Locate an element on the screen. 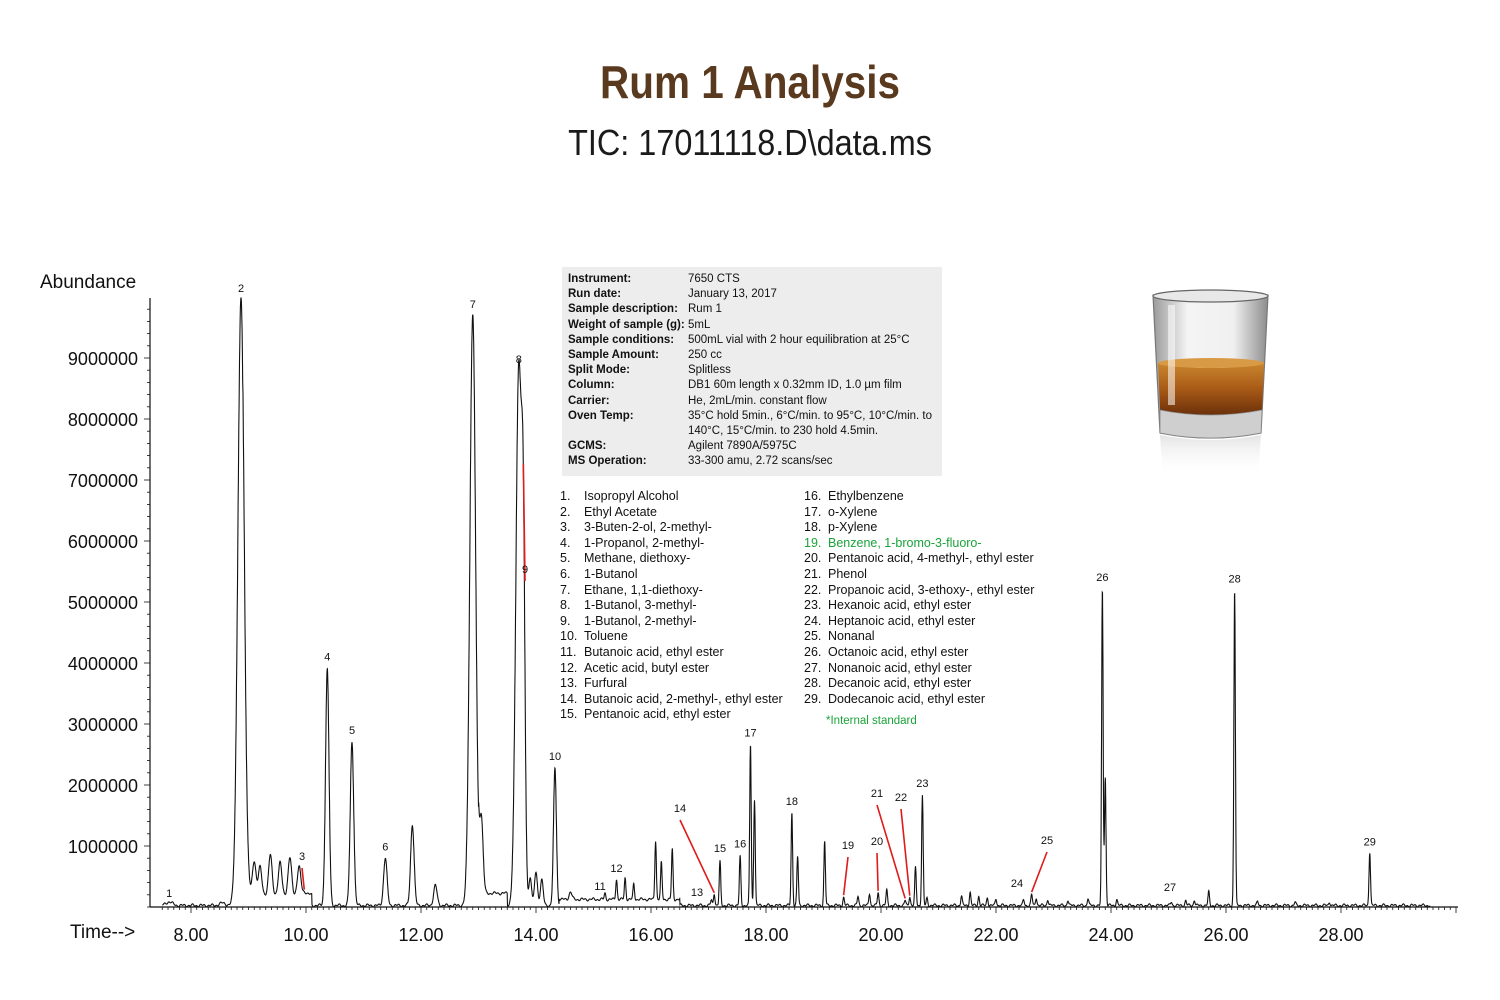  info-row: Sample description: Rum 1 is located at coordinates (755, 309).